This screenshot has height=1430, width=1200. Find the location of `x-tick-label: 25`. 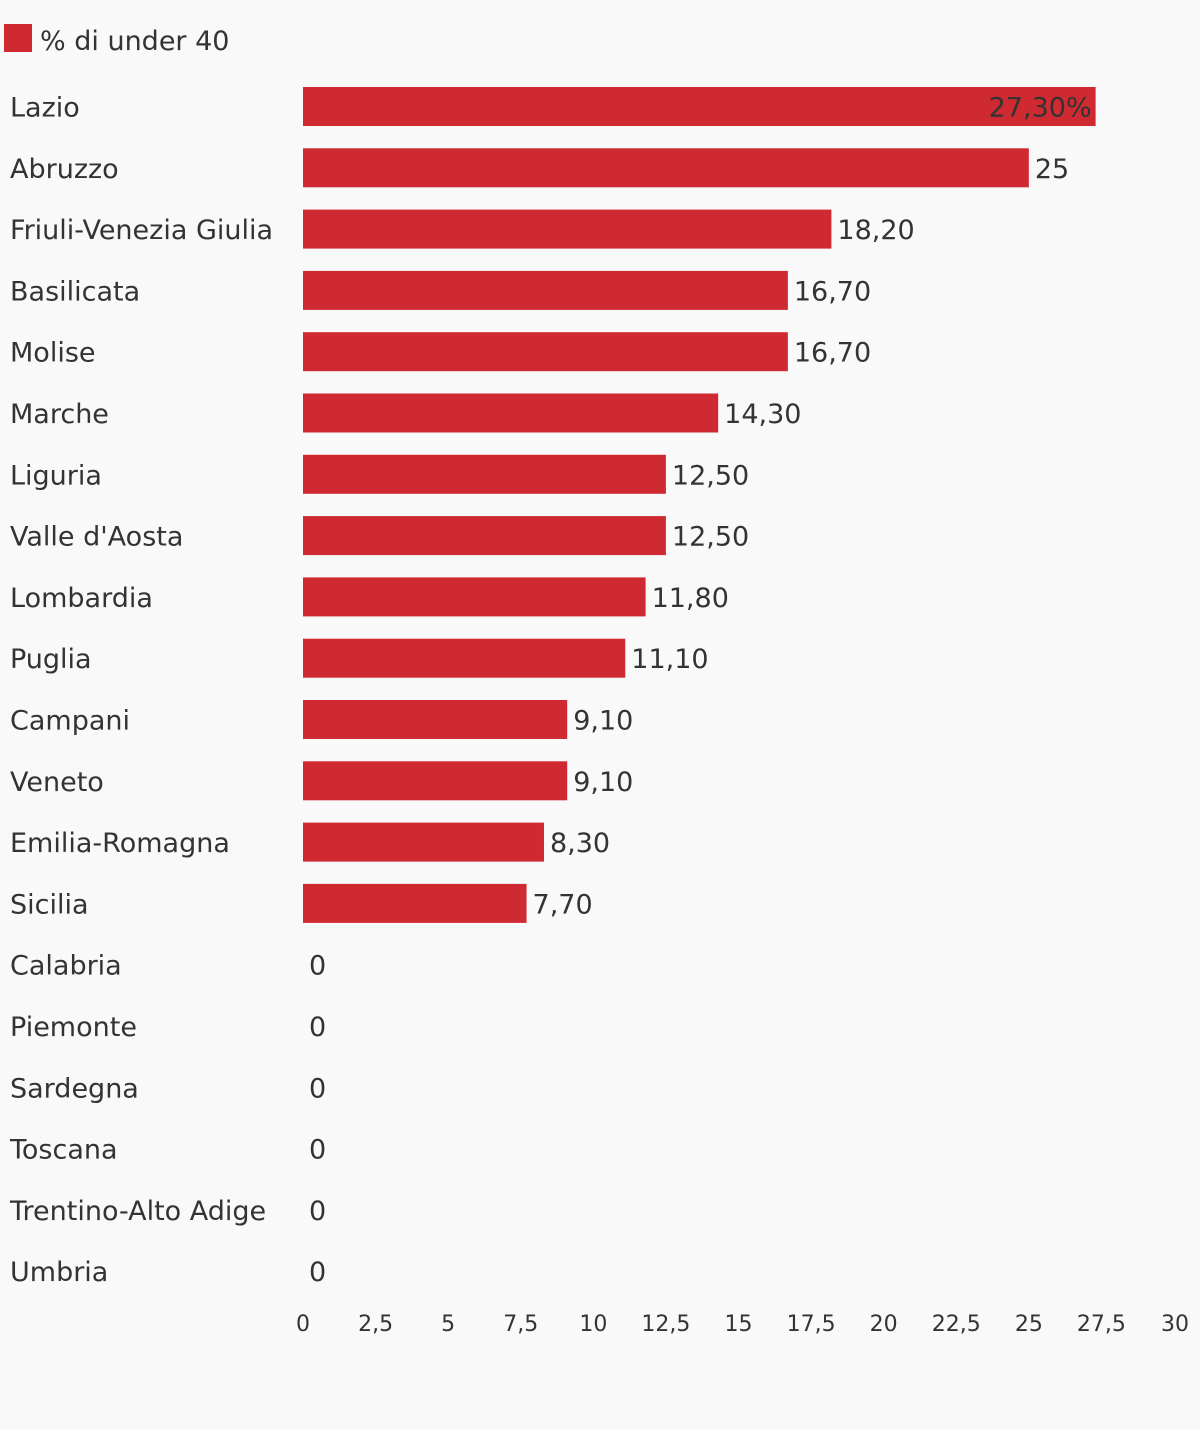

x-tick-label: 25 is located at coordinates (1029, 1324).